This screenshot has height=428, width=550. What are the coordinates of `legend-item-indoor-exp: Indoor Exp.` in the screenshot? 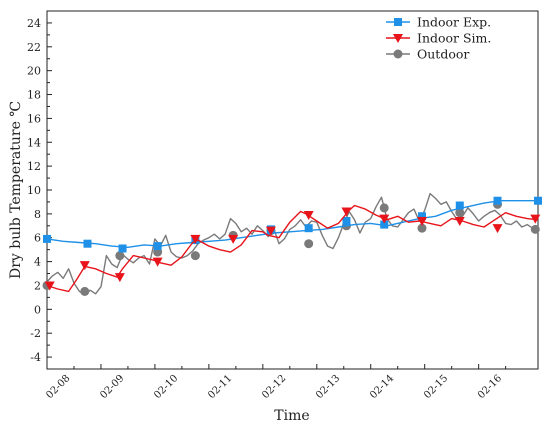 It's located at (438, 22).